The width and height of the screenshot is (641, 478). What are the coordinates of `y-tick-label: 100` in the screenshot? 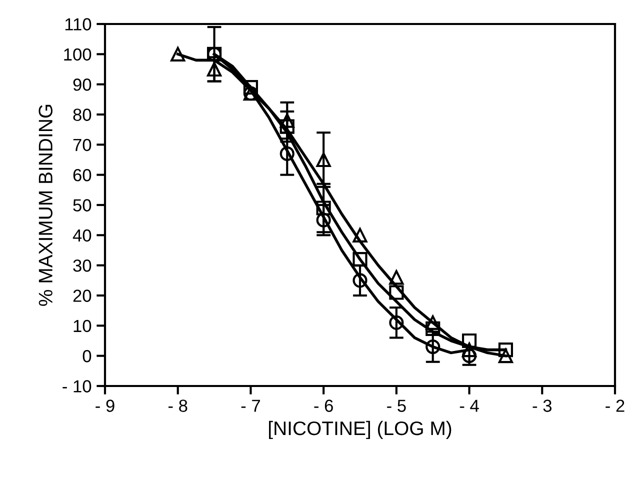 It's located at (78, 54).